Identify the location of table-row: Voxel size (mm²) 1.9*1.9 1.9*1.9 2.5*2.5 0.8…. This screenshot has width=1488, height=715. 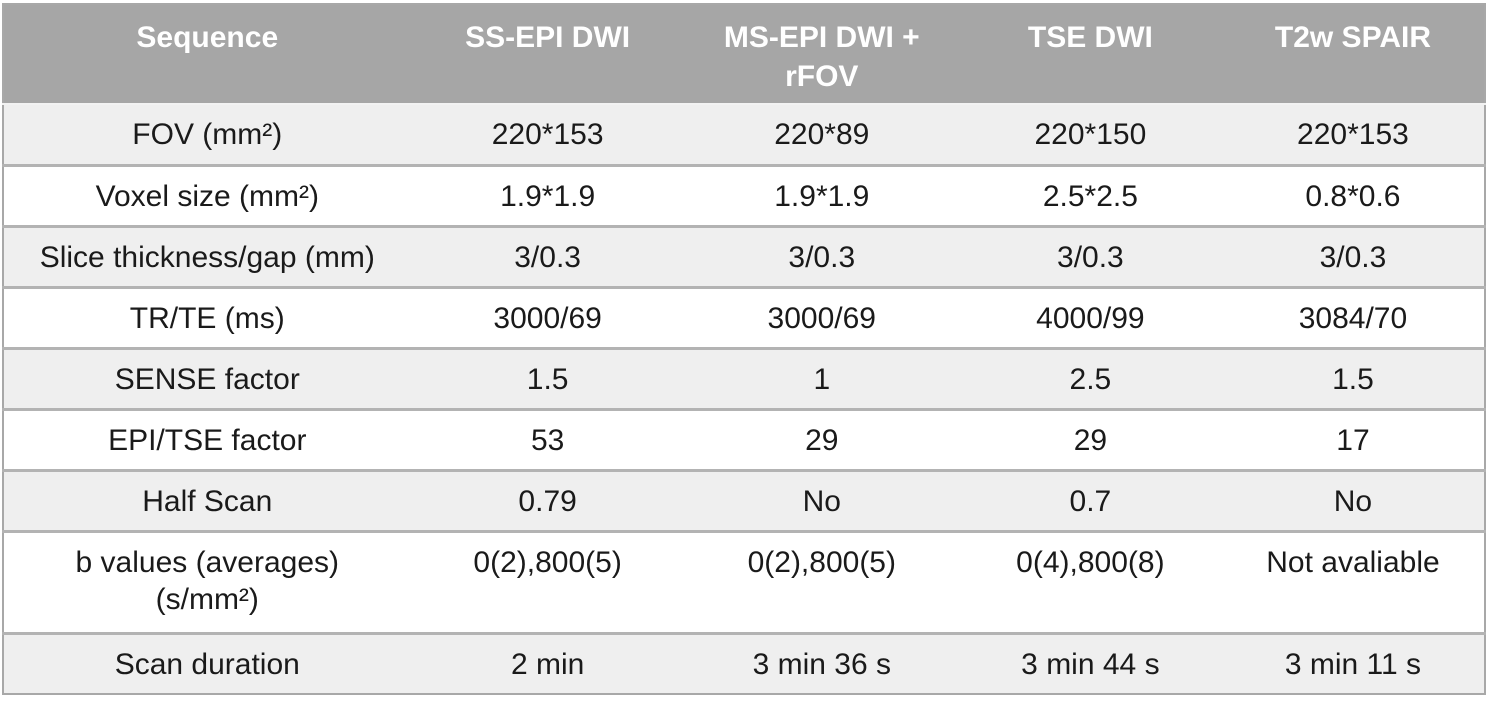
(744, 195).